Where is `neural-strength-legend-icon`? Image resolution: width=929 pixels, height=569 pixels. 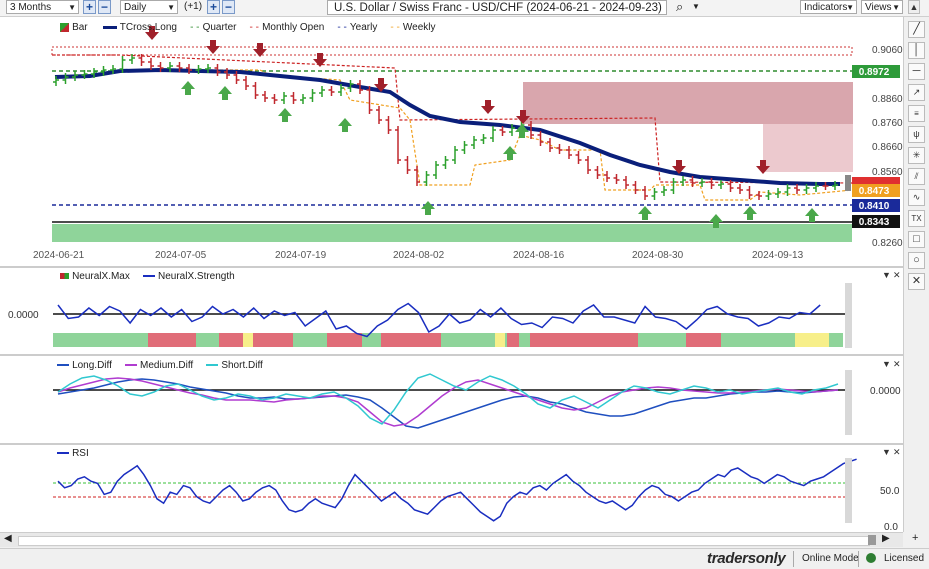
neural-strength-legend-icon is located at coordinates (148, 276).